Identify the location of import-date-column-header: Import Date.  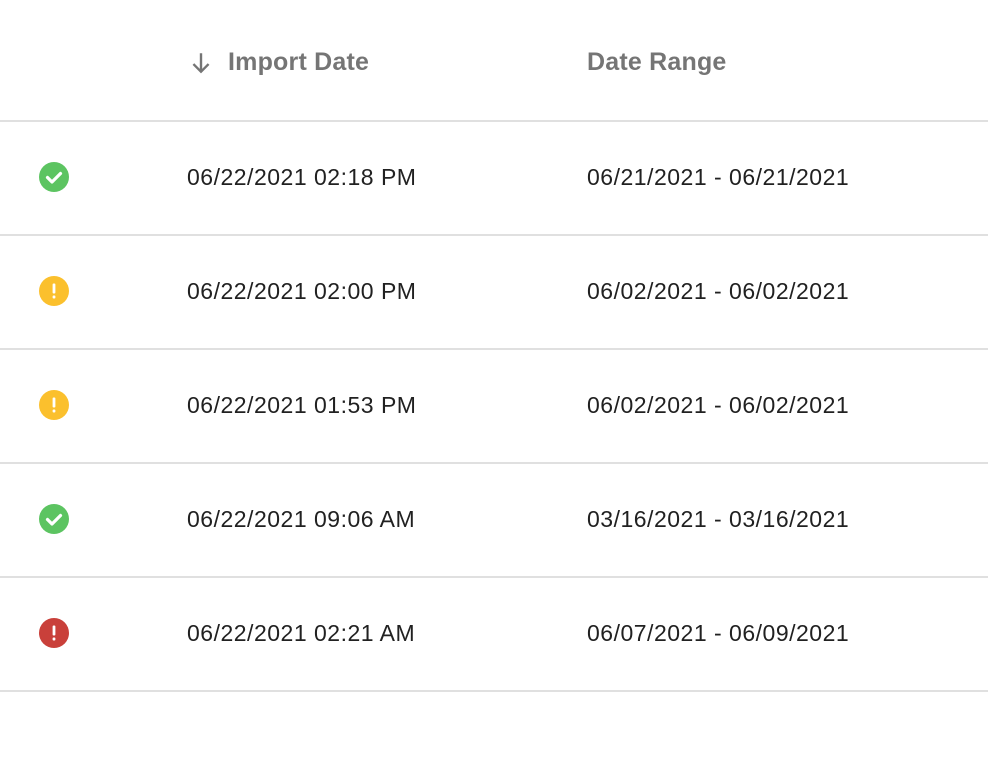
(278, 62).